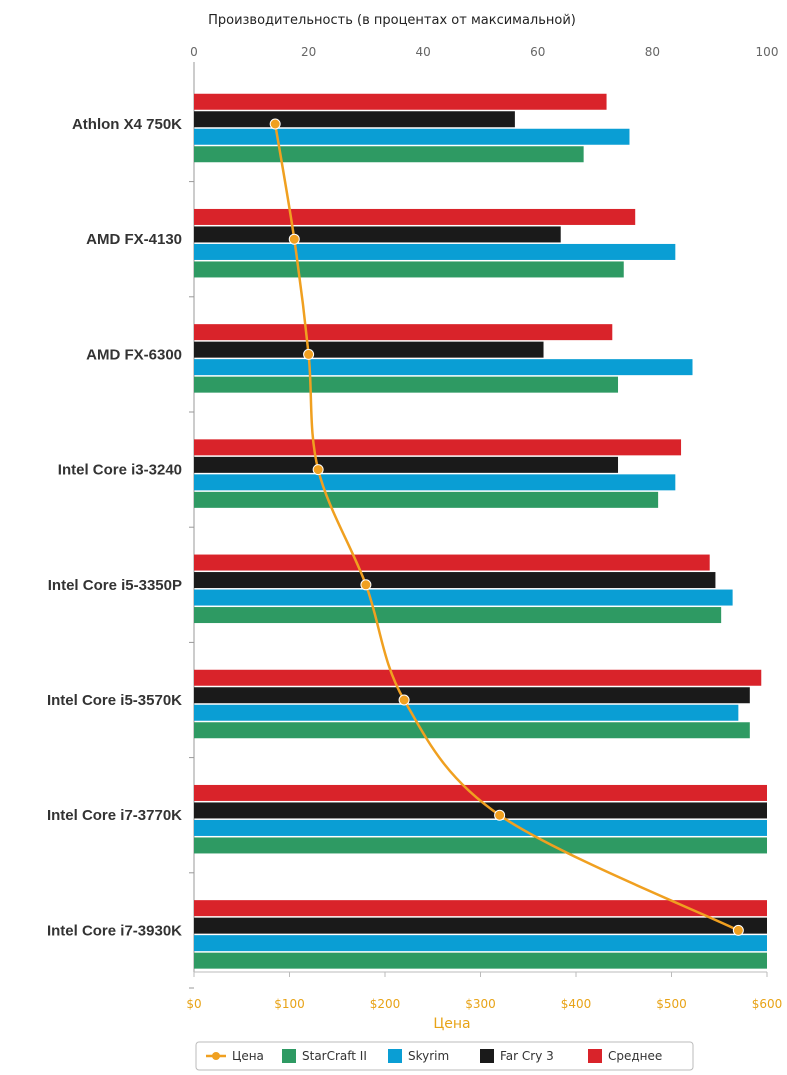 This screenshot has height=1075, width=787. Describe the element at coordinates (134, 239) in the screenshot. I see `category-label: AMD FX-4130` at that location.